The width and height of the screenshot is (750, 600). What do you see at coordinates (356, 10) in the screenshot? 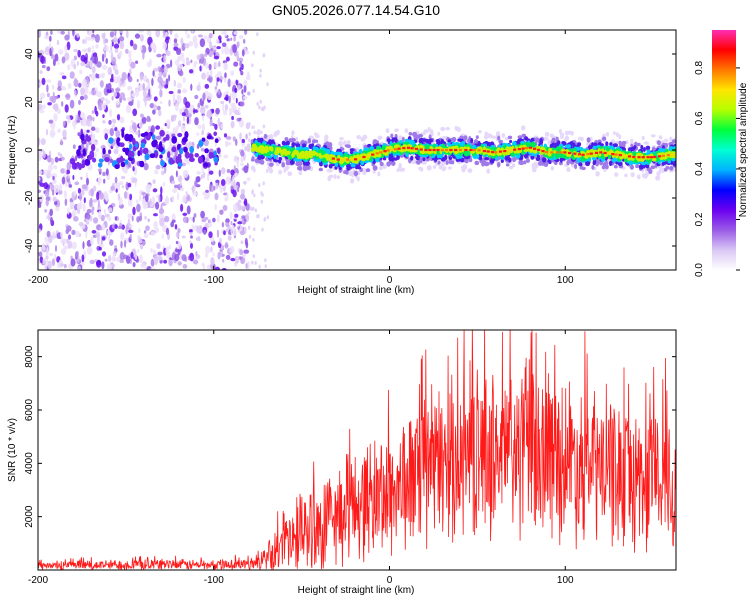
I see `figure-title: GN05.2026.077.14.54.G10` at bounding box center [356, 10].